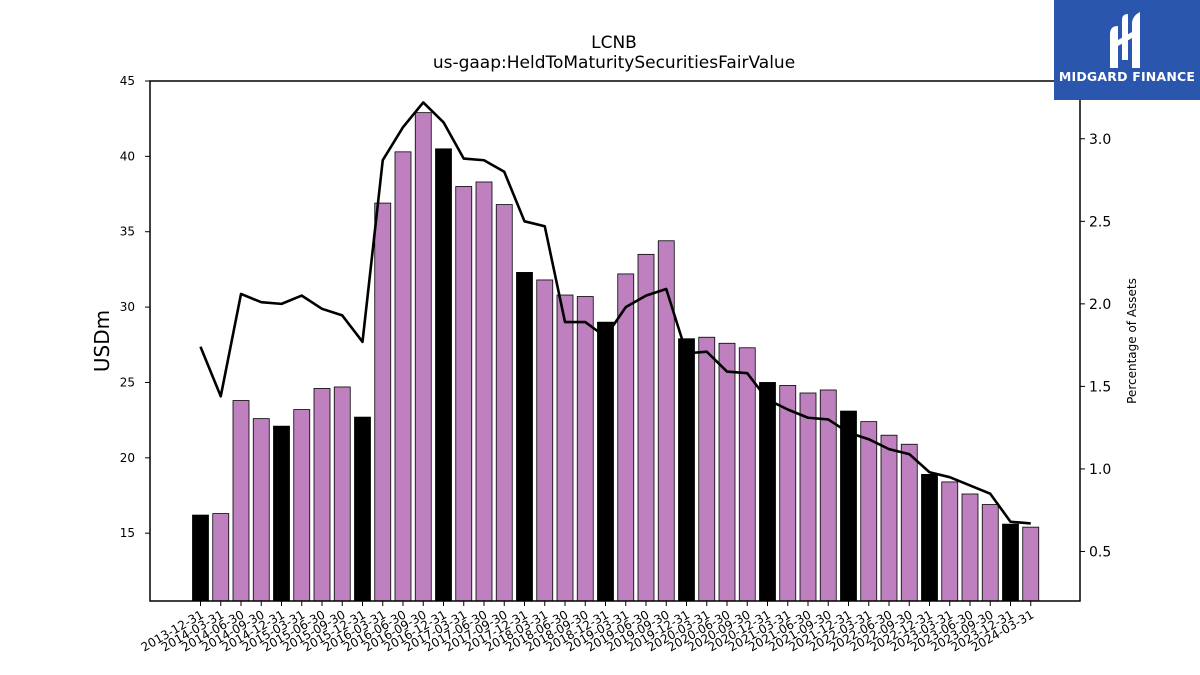 The width and height of the screenshot is (1200, 675). I want to click on y-tick-label: 45, so click(127, 81).